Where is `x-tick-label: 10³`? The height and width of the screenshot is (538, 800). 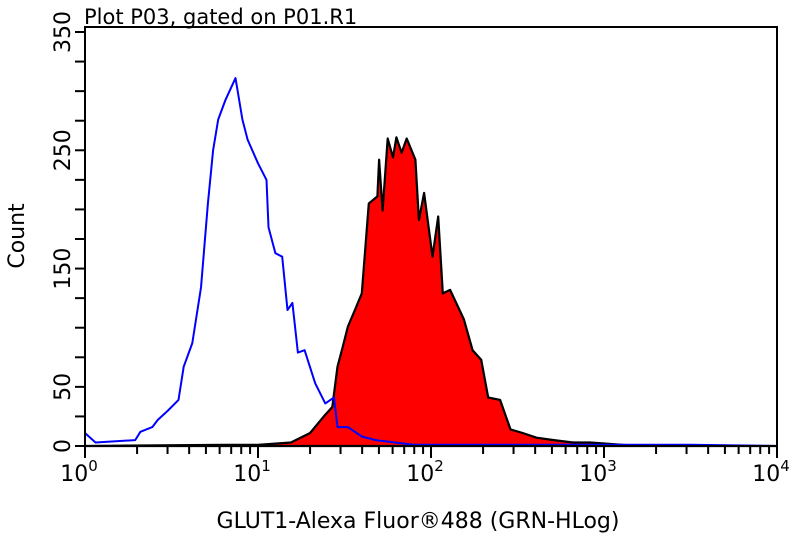 x-tick-label: 10³ is located at coordinates (598, 472).